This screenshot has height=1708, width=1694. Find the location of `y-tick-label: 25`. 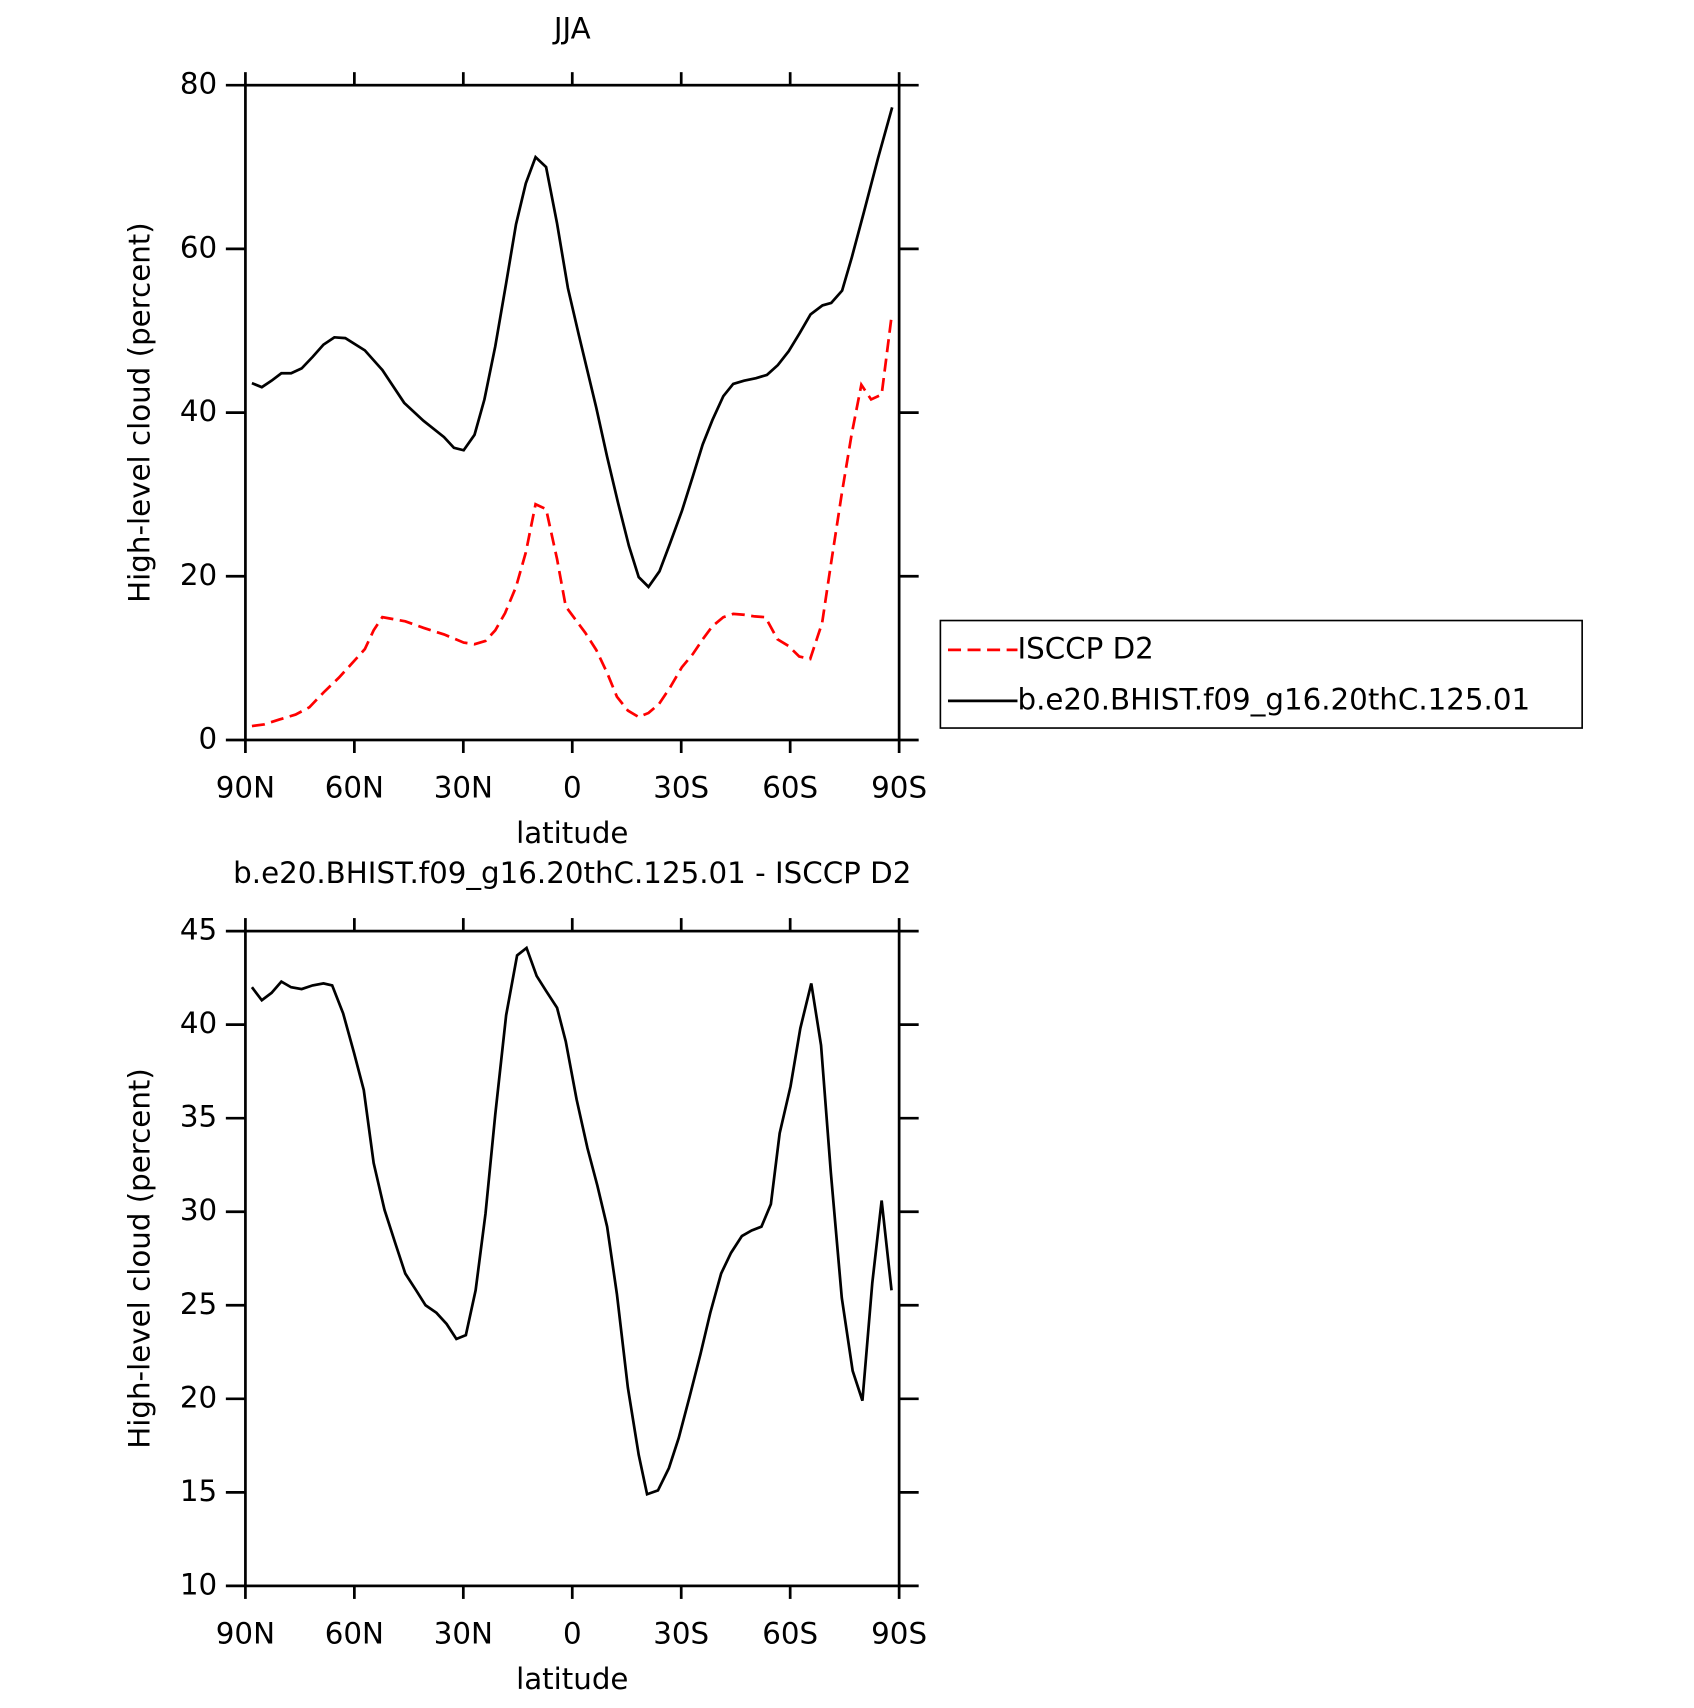

y-tick-label: 25 is located at coordinates (198, 1304).